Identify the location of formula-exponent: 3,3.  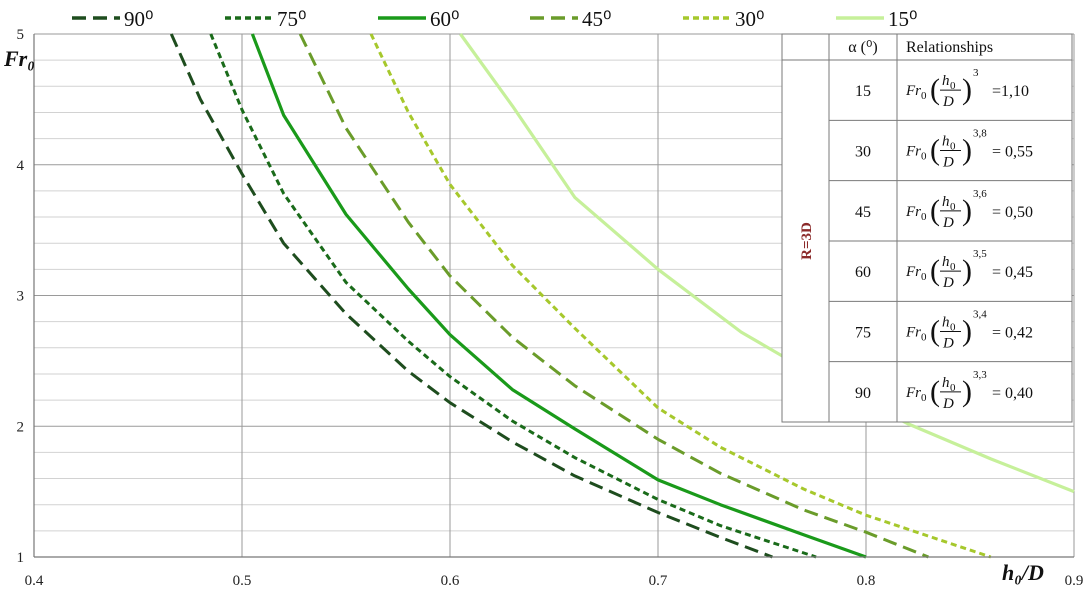
(980, 375).